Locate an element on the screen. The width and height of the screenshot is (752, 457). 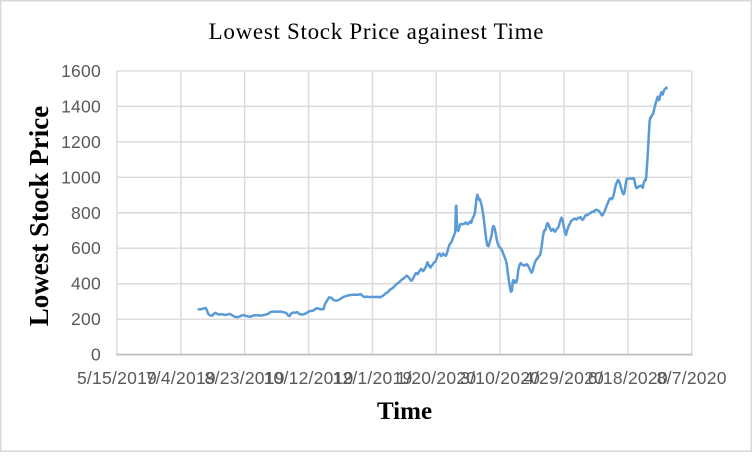
svg-text: 7/4/2019 is located at coordinates (181, 378).